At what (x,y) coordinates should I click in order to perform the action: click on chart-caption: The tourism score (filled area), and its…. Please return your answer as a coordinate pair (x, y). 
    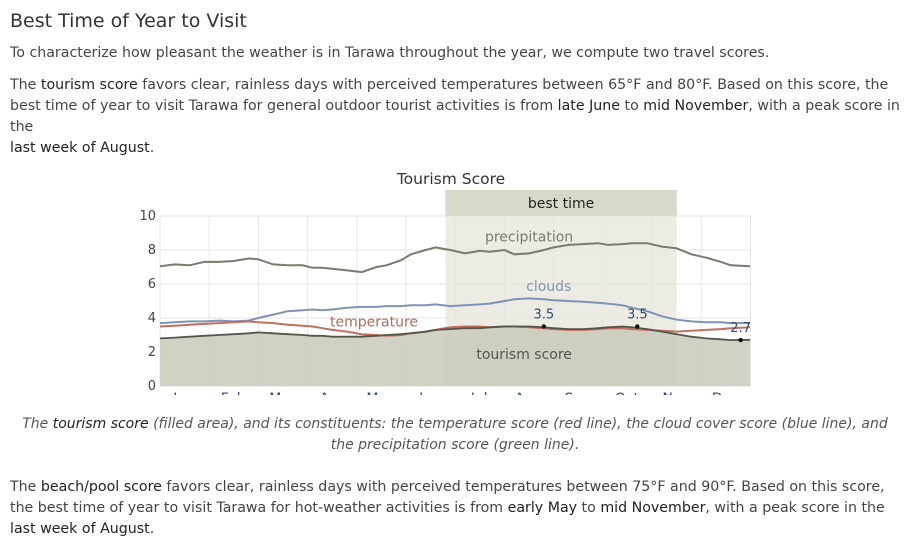
    Looking at the image, I should click on (455, 435).